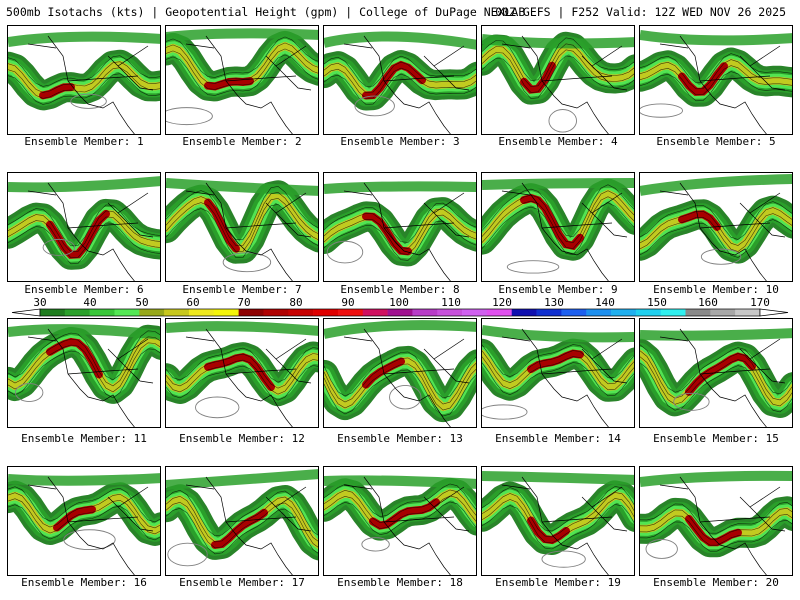 This screenshot has height=600, width=800. Describe the element at coordinates (39, 302) in the screenshot. I see `colorbar-tick-label: 30` at that location.